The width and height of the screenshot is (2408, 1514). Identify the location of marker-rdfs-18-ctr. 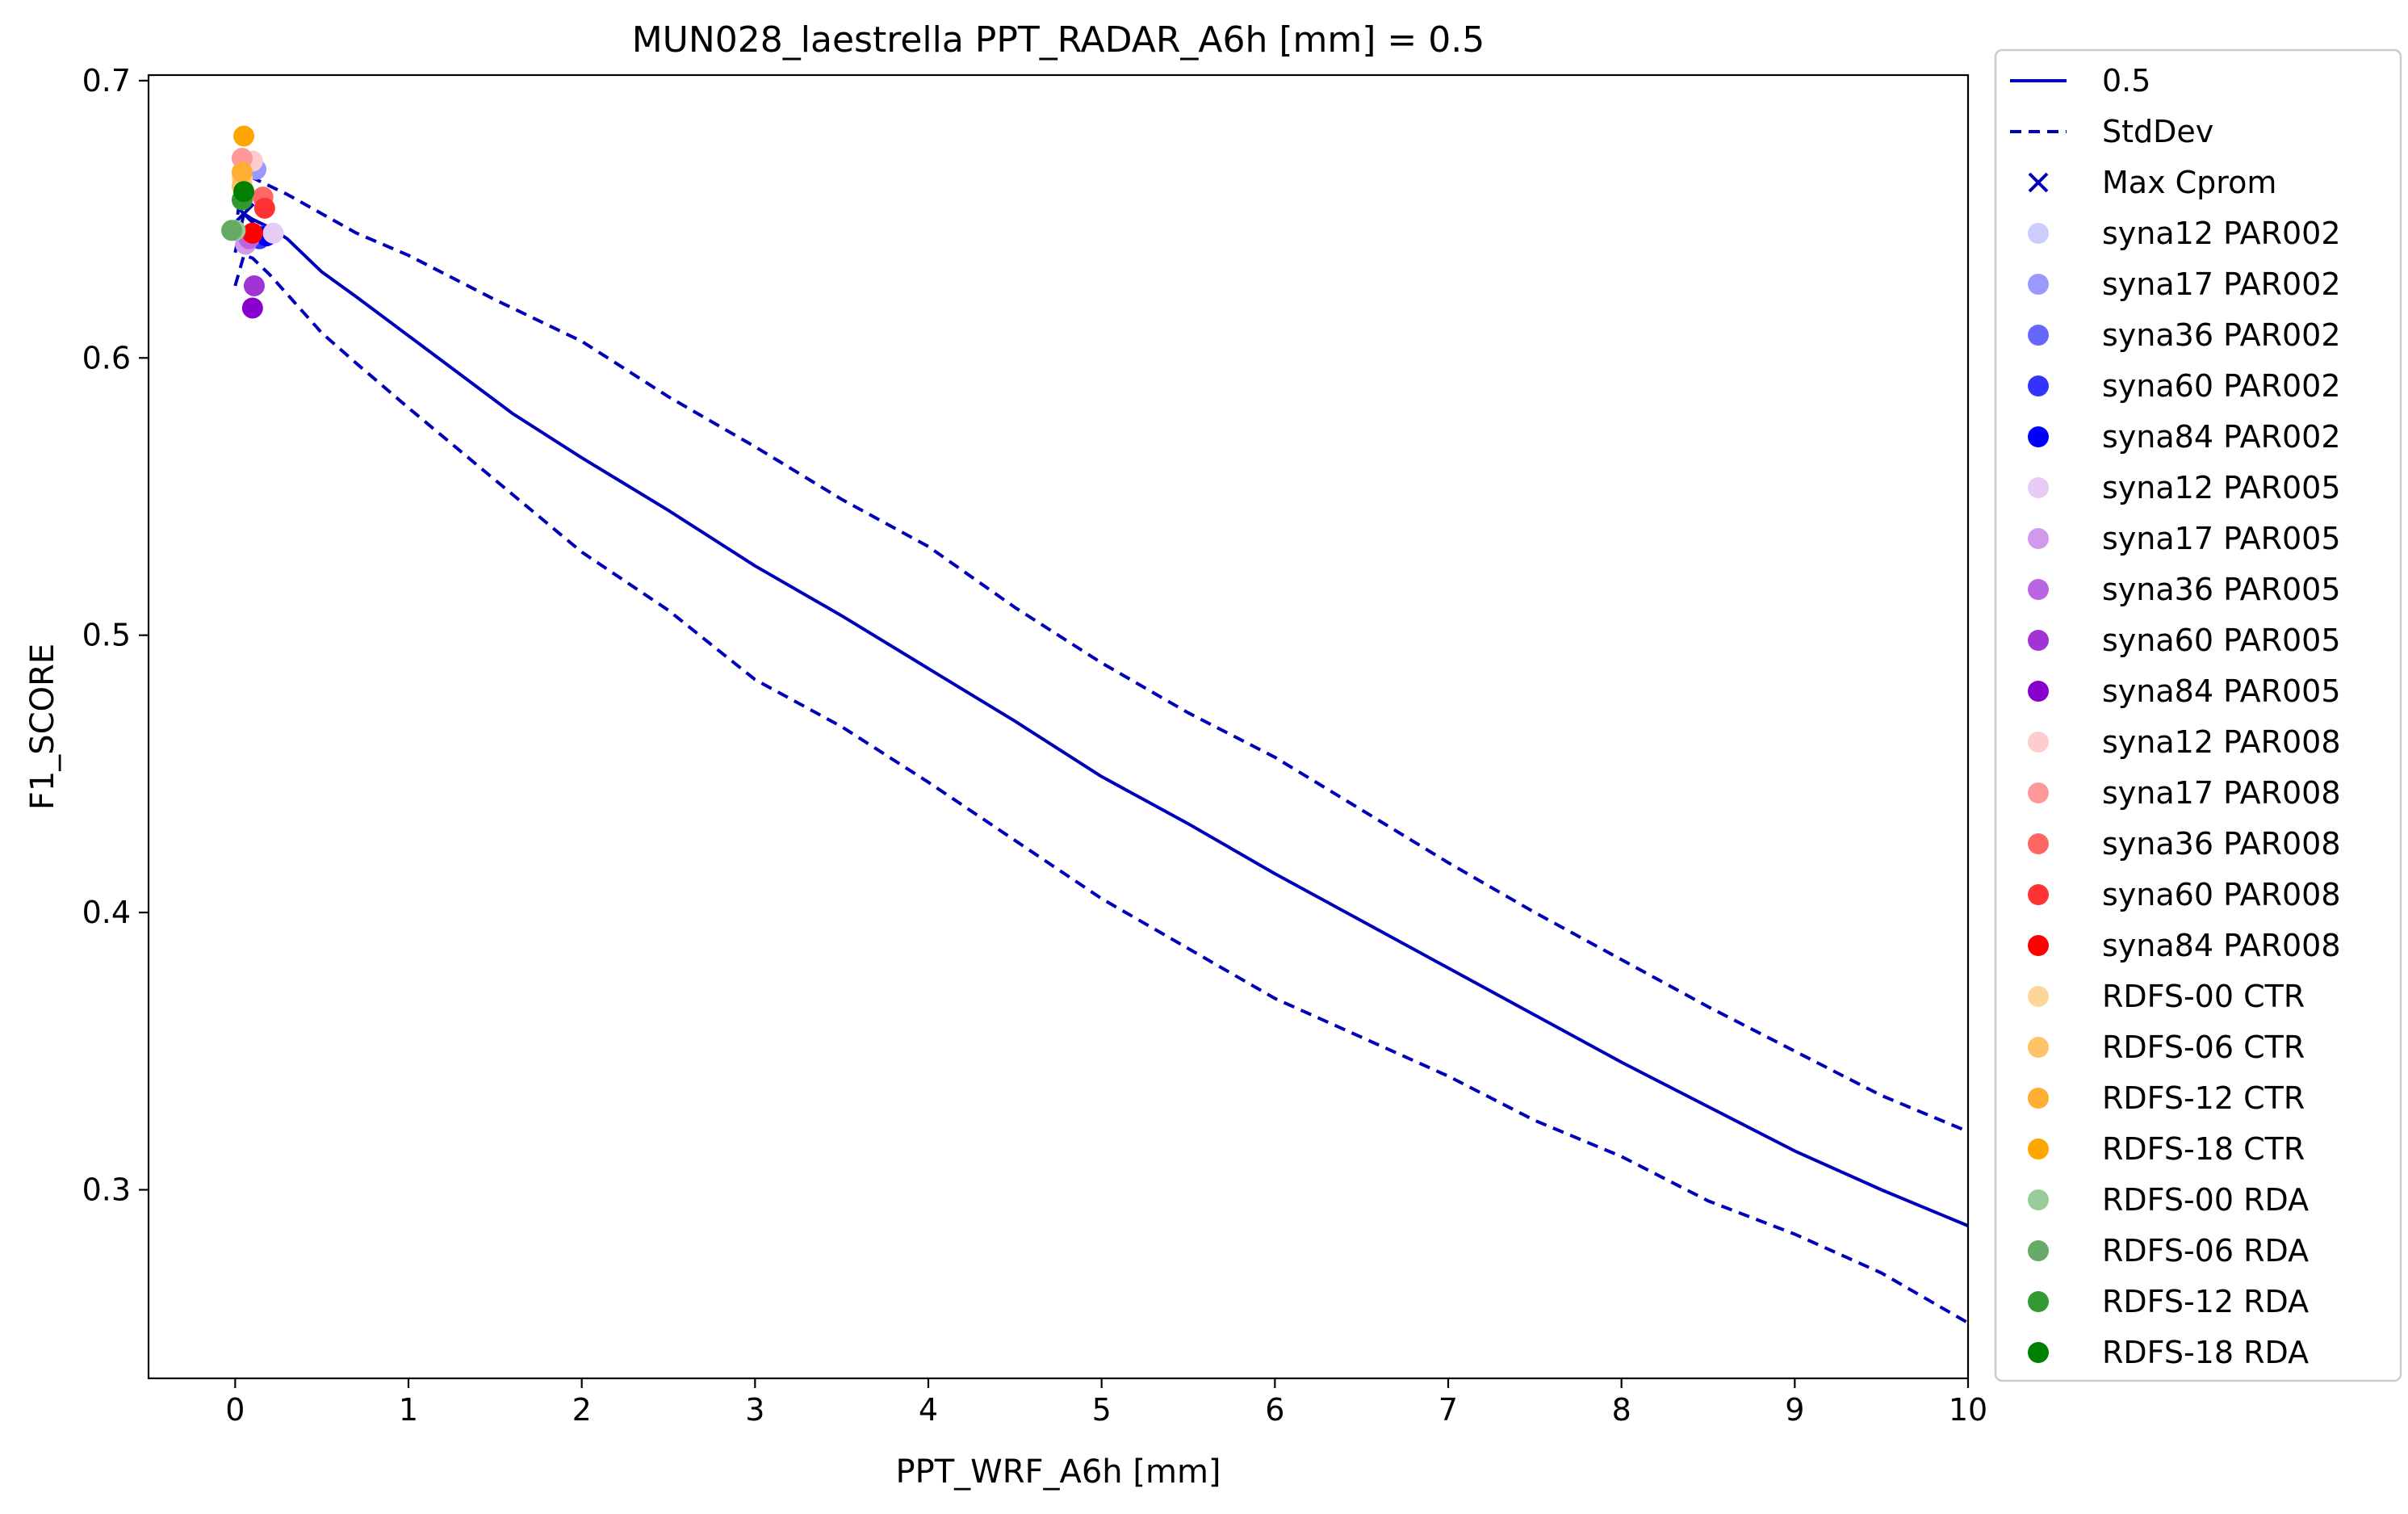
(244, 136).